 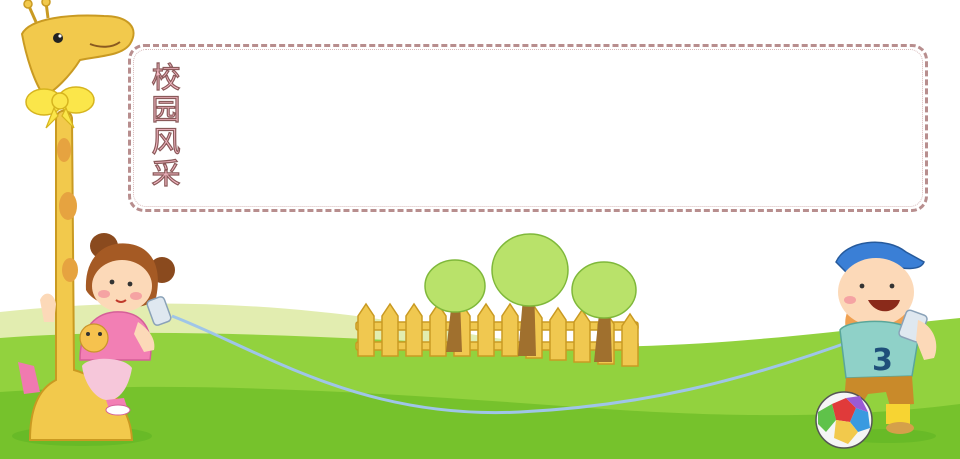 What do you see at coordinates (844, 420) in the screenshot?
I see `soccer-ball-icon` at bounding box center [844, 420].